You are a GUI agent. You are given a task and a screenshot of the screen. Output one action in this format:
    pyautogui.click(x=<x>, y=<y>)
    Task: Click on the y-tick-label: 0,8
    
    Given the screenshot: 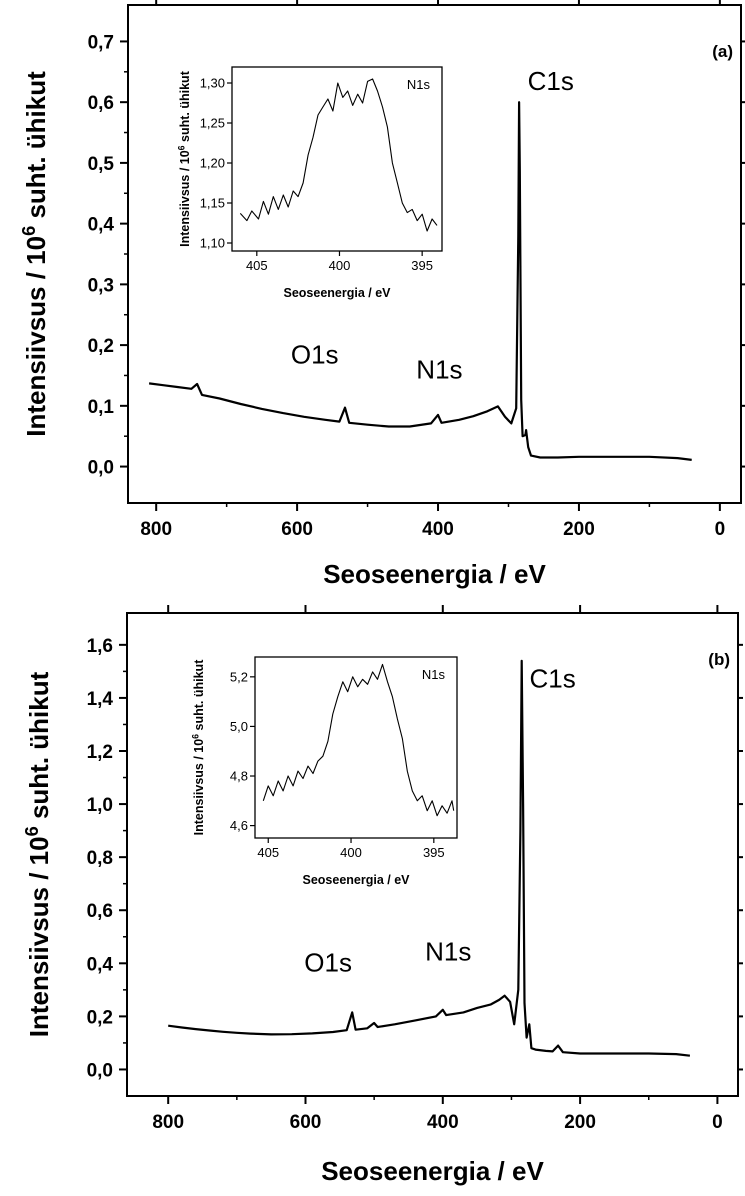 What is the action you would take?
    pyautogui.click(x=100, y=858)
    